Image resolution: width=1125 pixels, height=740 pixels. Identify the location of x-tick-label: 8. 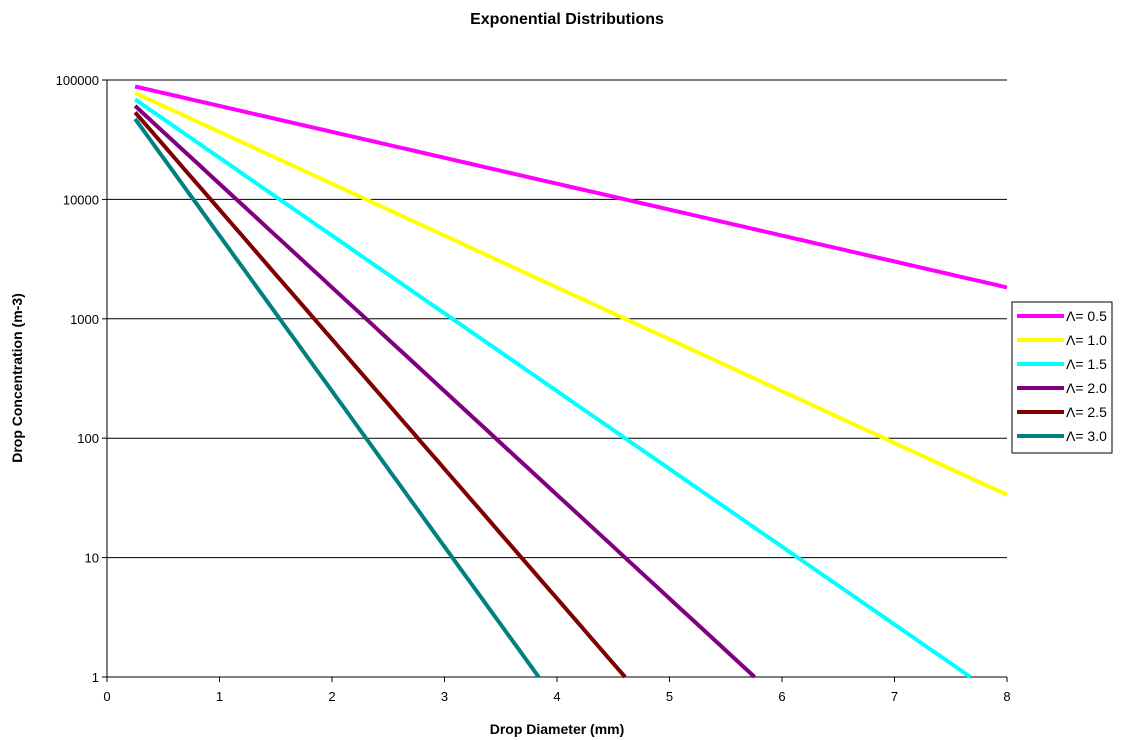
(1006, 696).